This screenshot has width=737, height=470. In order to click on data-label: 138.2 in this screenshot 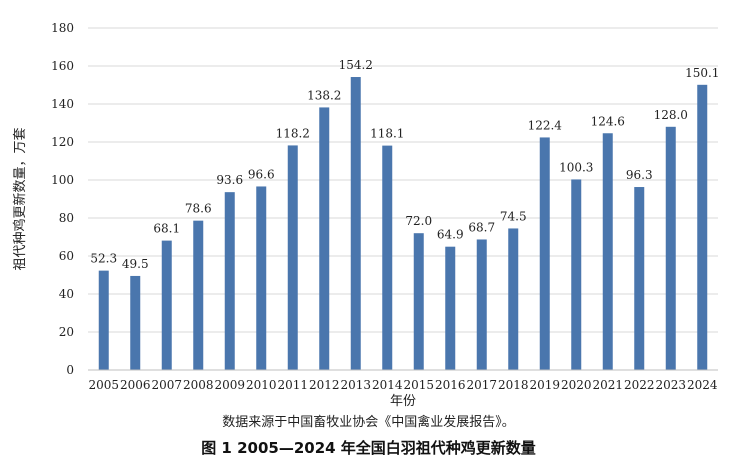, I will do `click(324, 95)`.